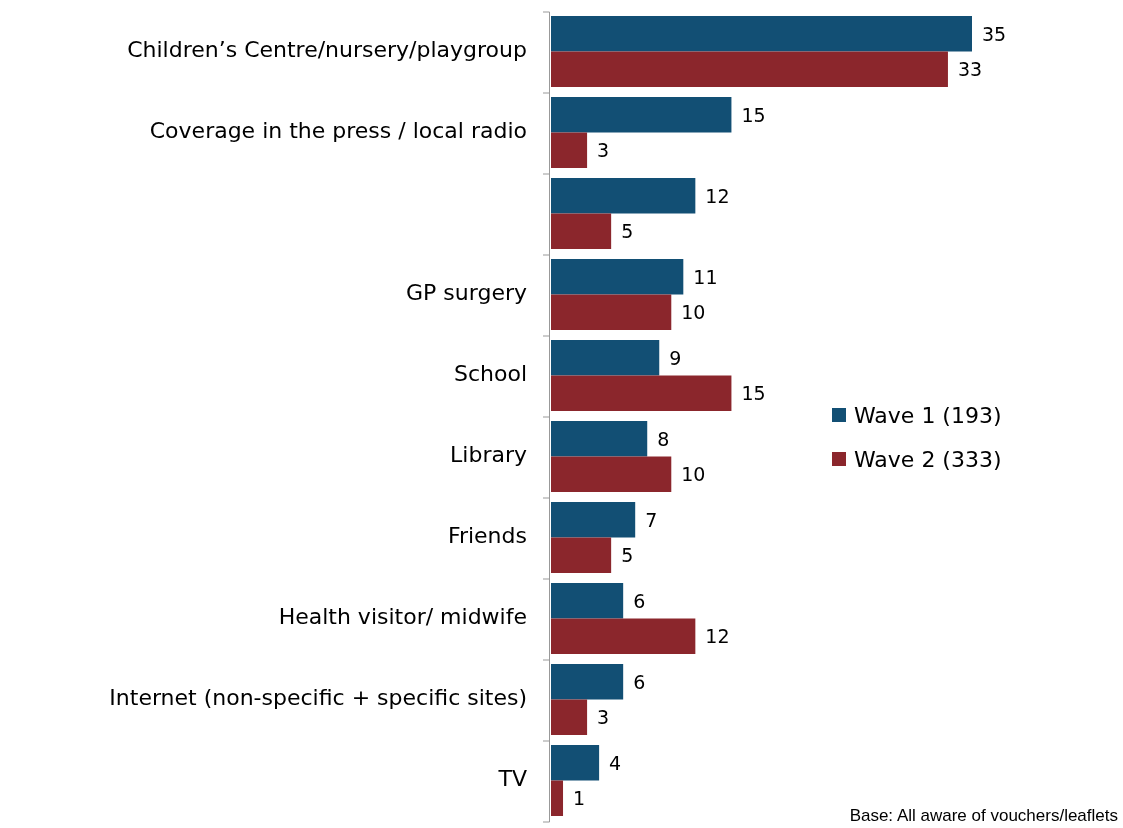 Image resolution: width=1123 pixels, height=828 pixels. Describe the element at coordinates (983, 815) in the screenshot. I see `annotation: Base: All aware of vouchers/leaflets` at that location.